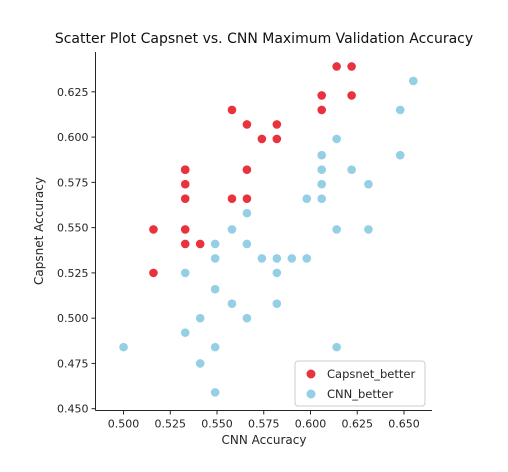  Describe the element at coordinates (311, 424) in the screenshot. I see `x-tick-label: 0.600` at that location.